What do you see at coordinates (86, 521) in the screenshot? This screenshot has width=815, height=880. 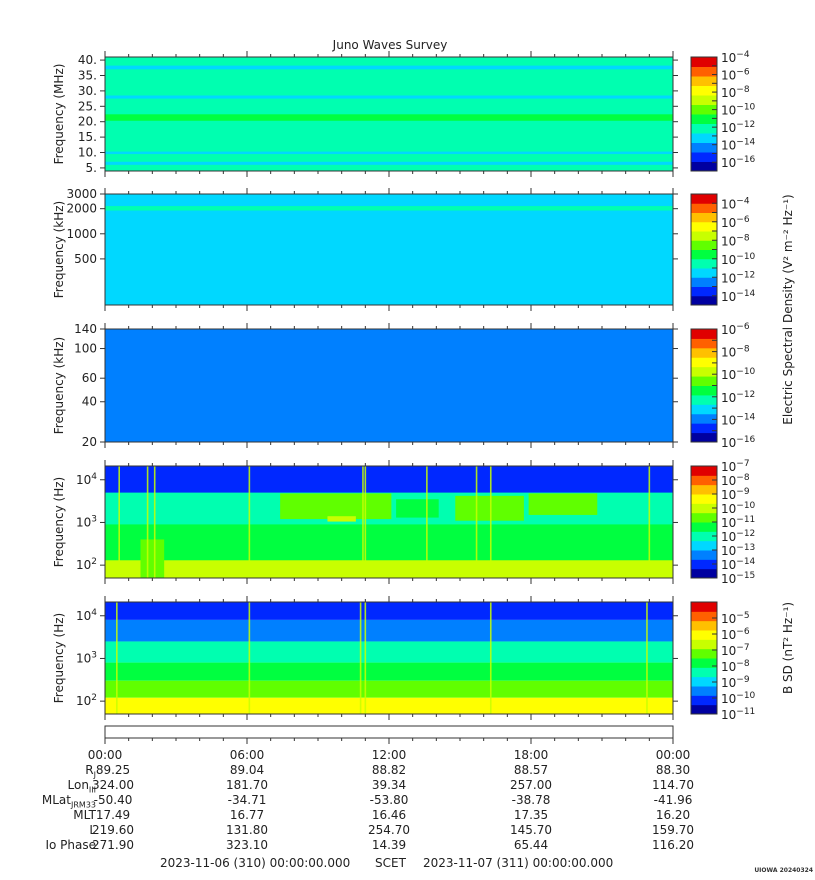 I see `panel-hz-e-ytick-label: 10³` at bounding box center [86, 521].